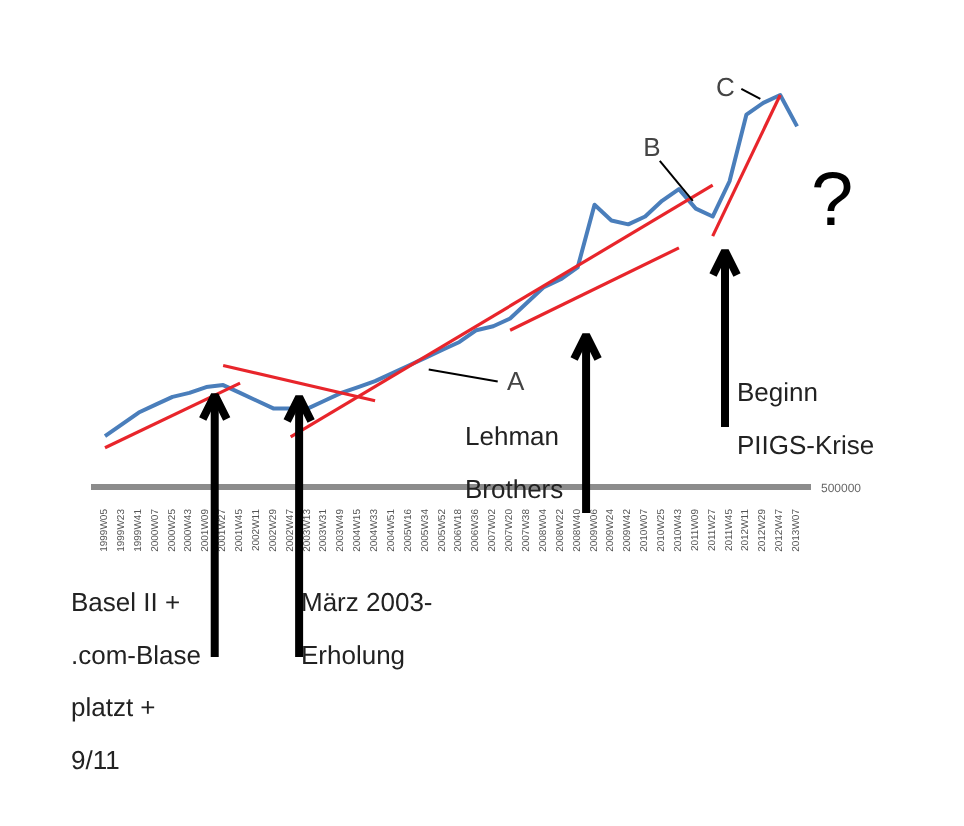 The width and height of the screenshot is (964, 826). What do you see at coordinates (515, 462) in the screenshot?
I see `annotation: Lehman Brothers` at bounding box center [515, 462].